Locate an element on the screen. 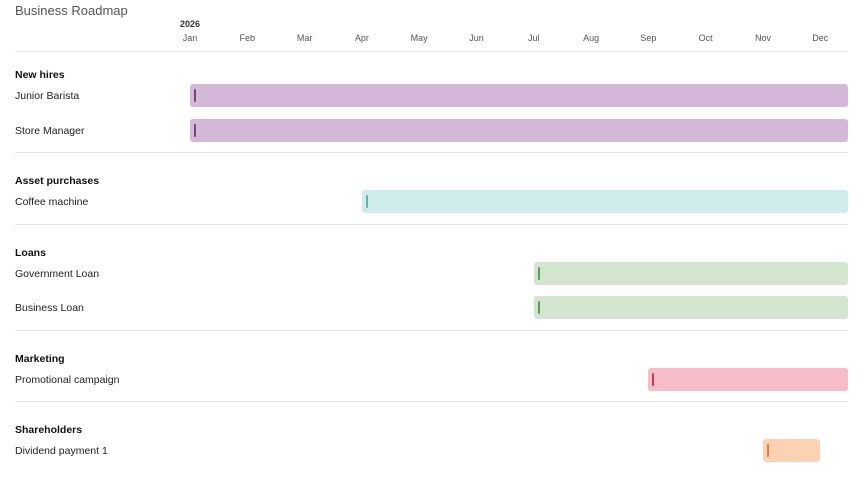  month-label-aug: Aug is located at coordinates (591, 38).